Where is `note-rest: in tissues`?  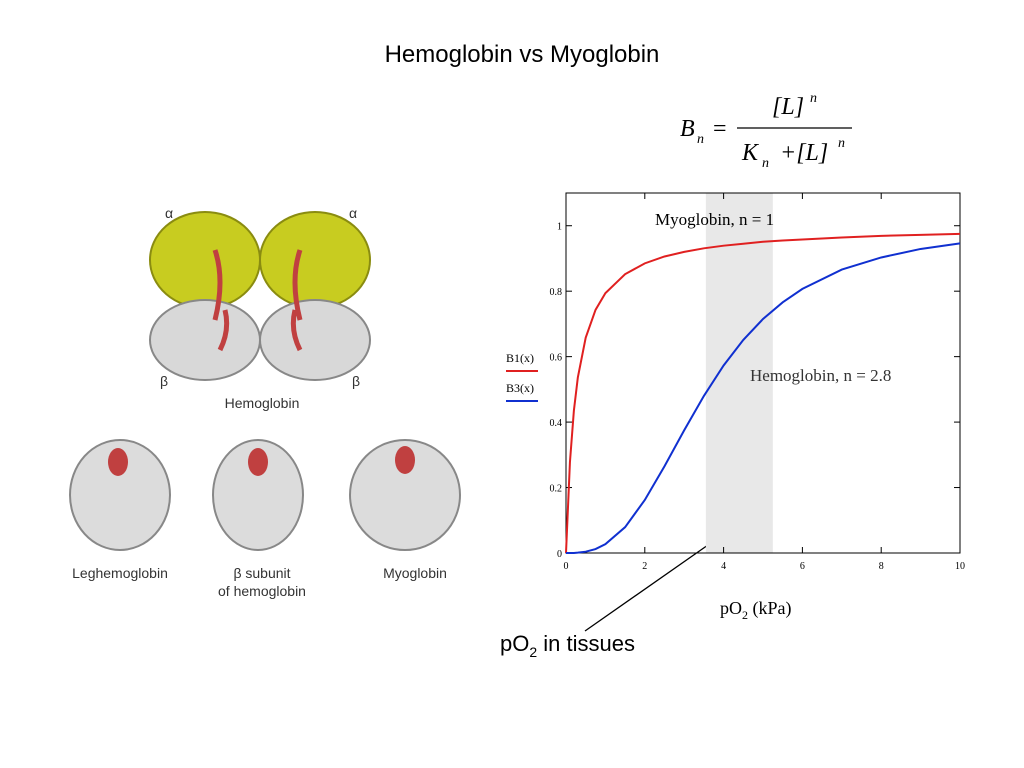 note-rest: in tissues is located at coordinates (586, 643).